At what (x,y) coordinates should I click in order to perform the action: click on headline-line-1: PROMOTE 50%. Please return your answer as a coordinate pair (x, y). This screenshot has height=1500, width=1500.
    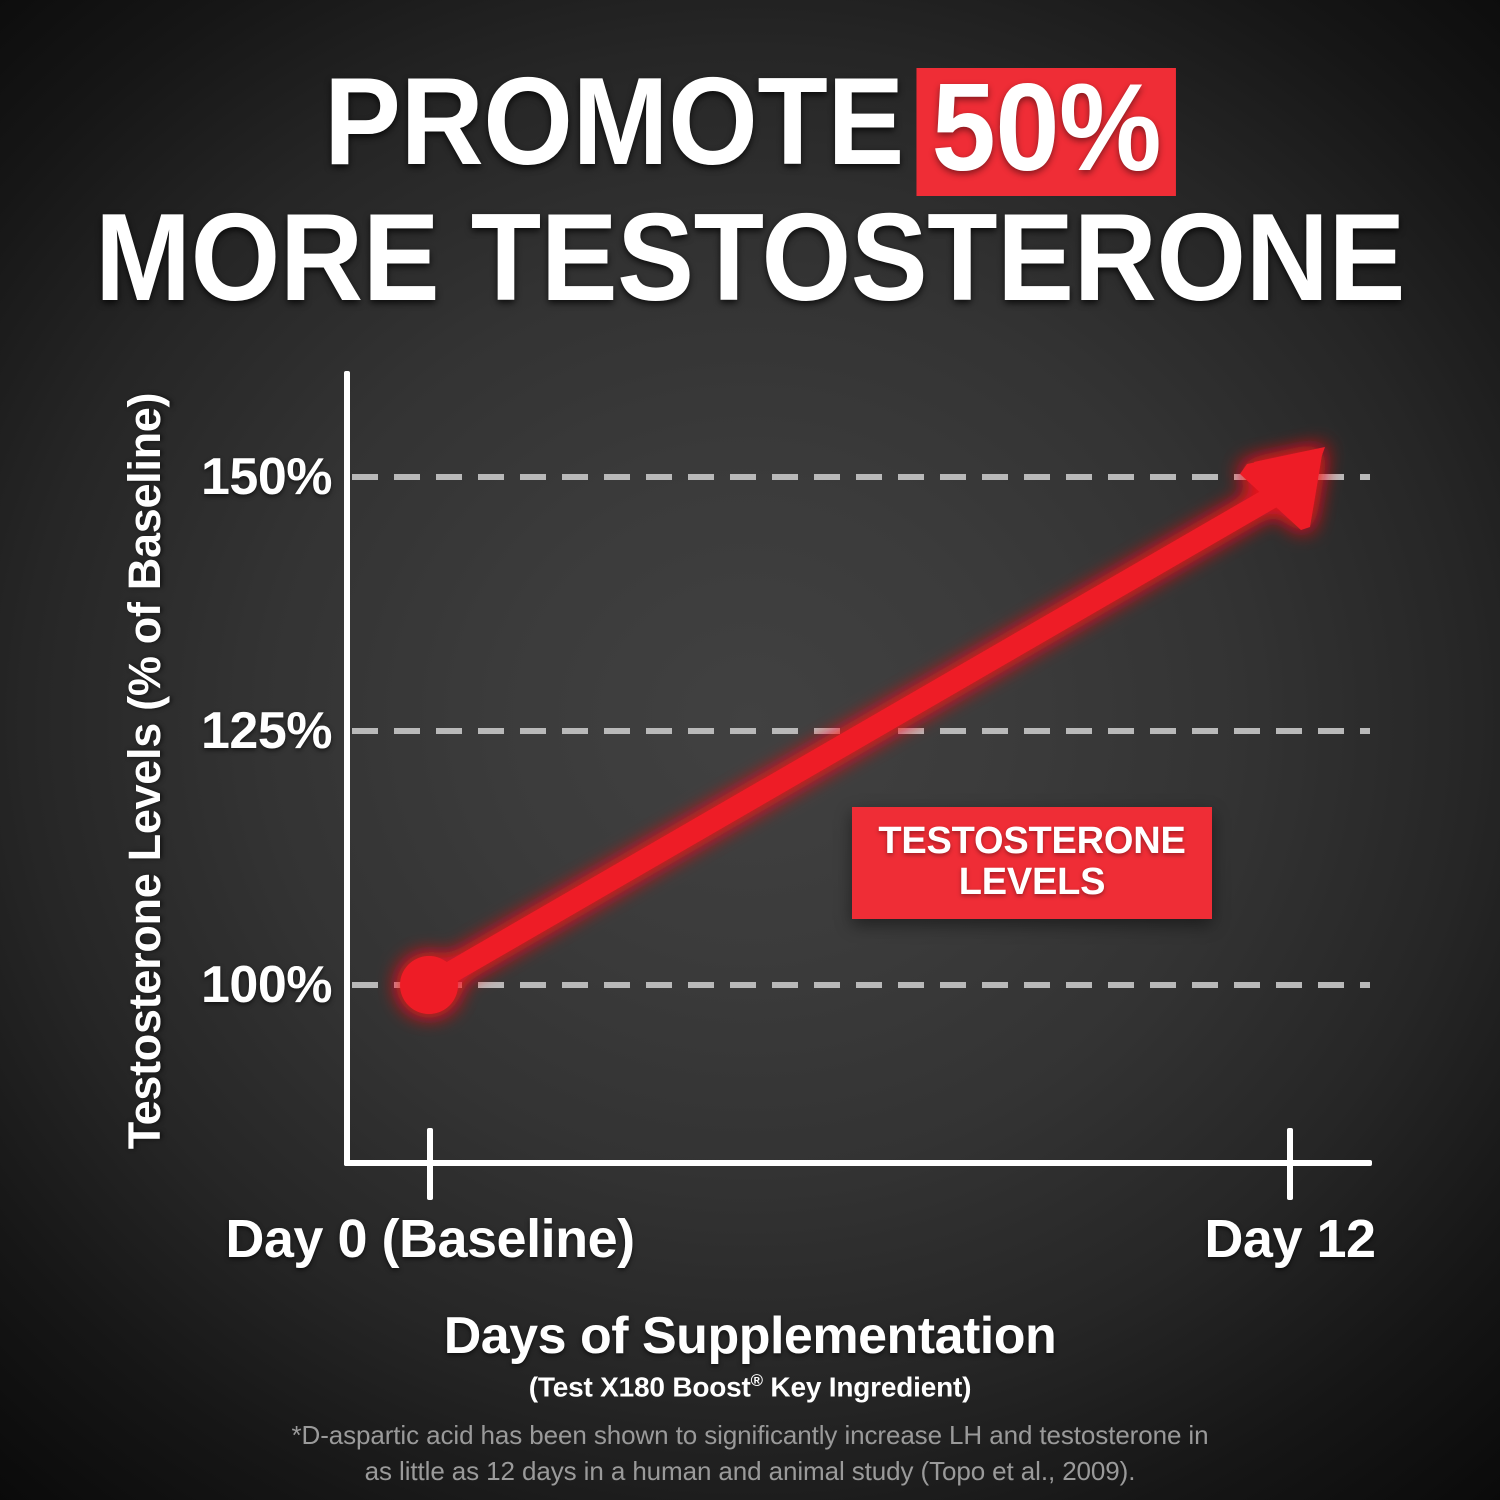
    Looking at the image, I should click on (750, 124).